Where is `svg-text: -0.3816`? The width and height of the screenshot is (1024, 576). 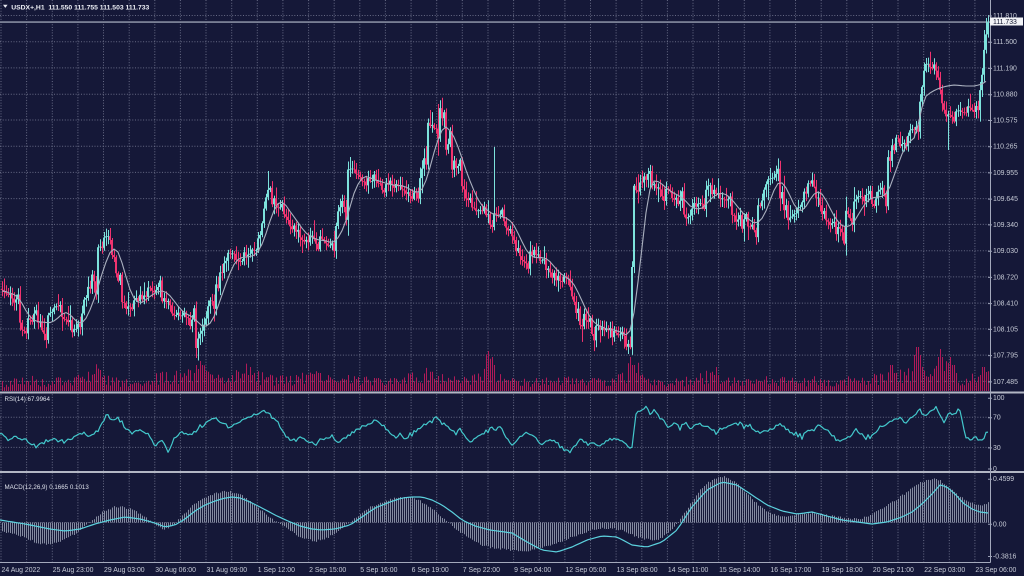
svg-text: -0.3816 is located at coordinates (1005, 557).